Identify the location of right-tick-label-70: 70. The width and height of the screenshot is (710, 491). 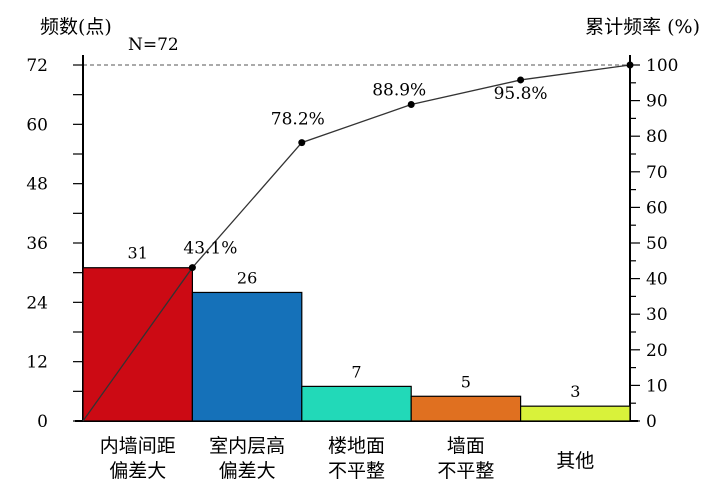
(657, 173).